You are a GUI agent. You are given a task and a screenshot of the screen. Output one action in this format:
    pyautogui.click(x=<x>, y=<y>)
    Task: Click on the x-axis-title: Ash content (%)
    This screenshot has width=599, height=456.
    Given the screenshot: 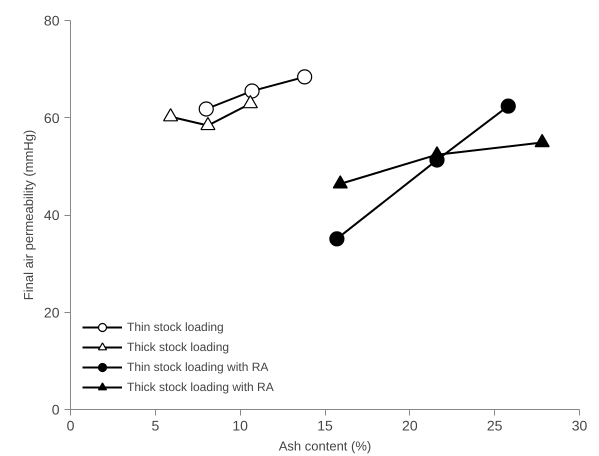 What is the action you would take?
    pyautogui.click(x=325, y=446)
    